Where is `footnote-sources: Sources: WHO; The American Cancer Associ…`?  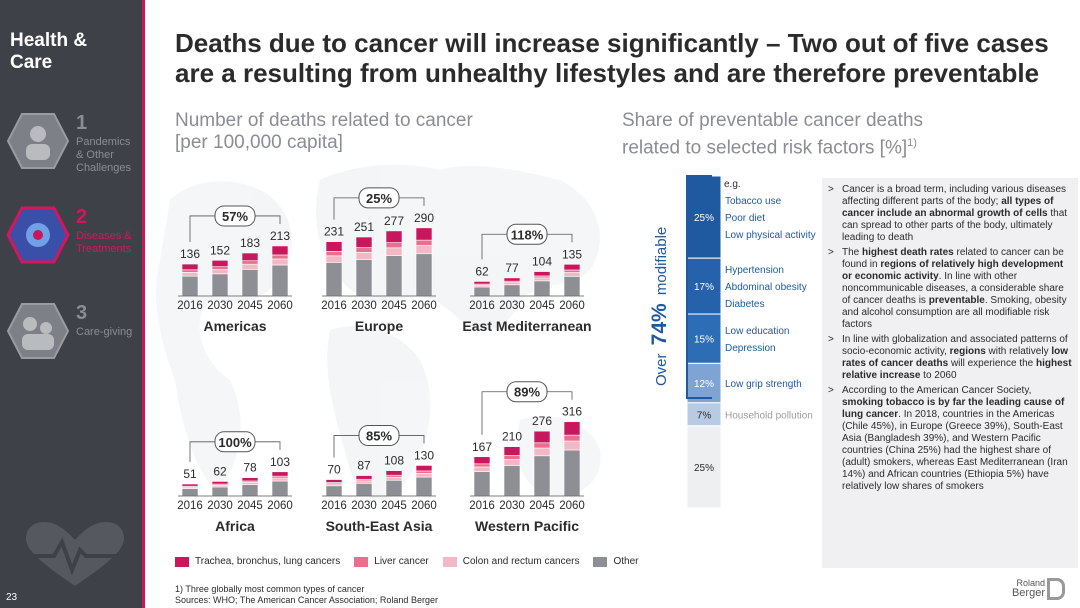 footnote-sources: Sources: WHO; The American Cancer Associ… is located at coordinates (306, 600).